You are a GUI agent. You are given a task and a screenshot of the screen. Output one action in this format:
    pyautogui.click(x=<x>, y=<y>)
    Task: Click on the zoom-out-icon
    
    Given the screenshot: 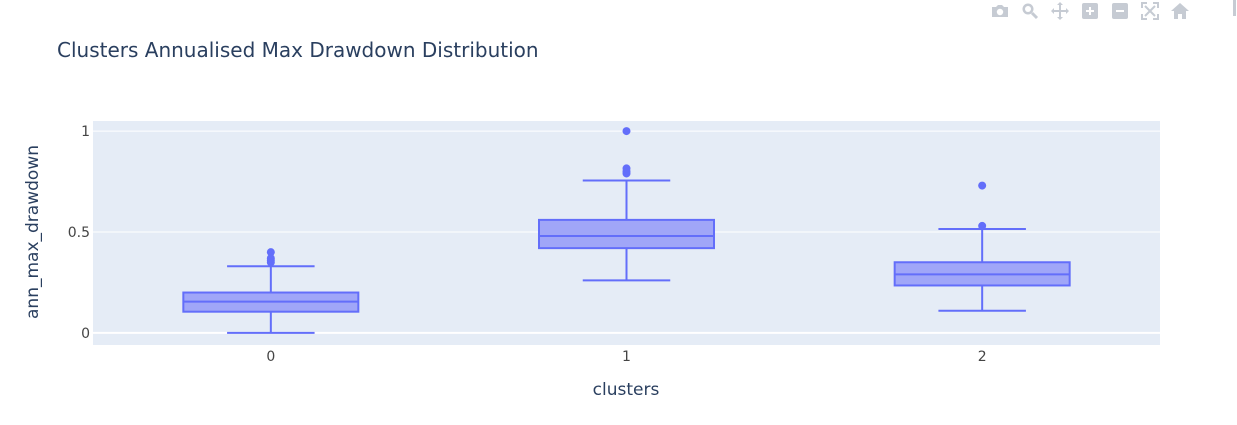 What is the action you would take?
    pyautogui.click(x=1120, y=11)
    